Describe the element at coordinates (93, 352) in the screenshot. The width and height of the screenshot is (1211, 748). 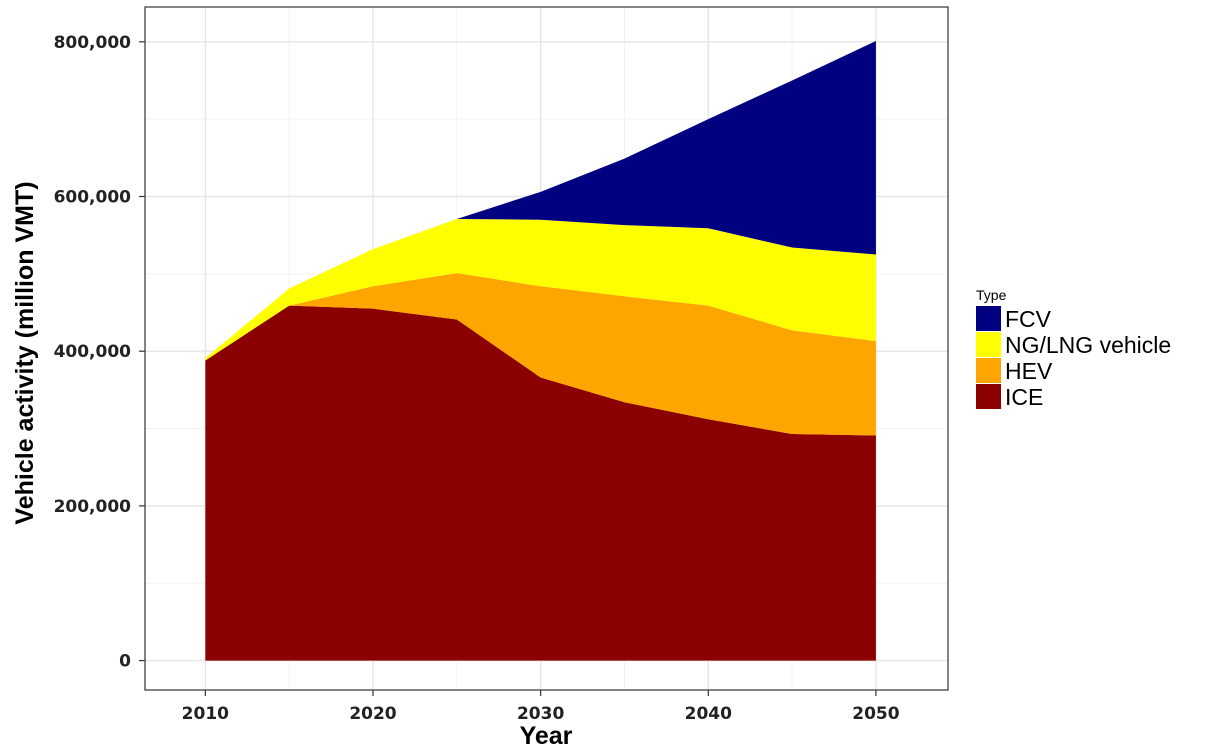
I see `y-tick-label: 400,000` at that location.